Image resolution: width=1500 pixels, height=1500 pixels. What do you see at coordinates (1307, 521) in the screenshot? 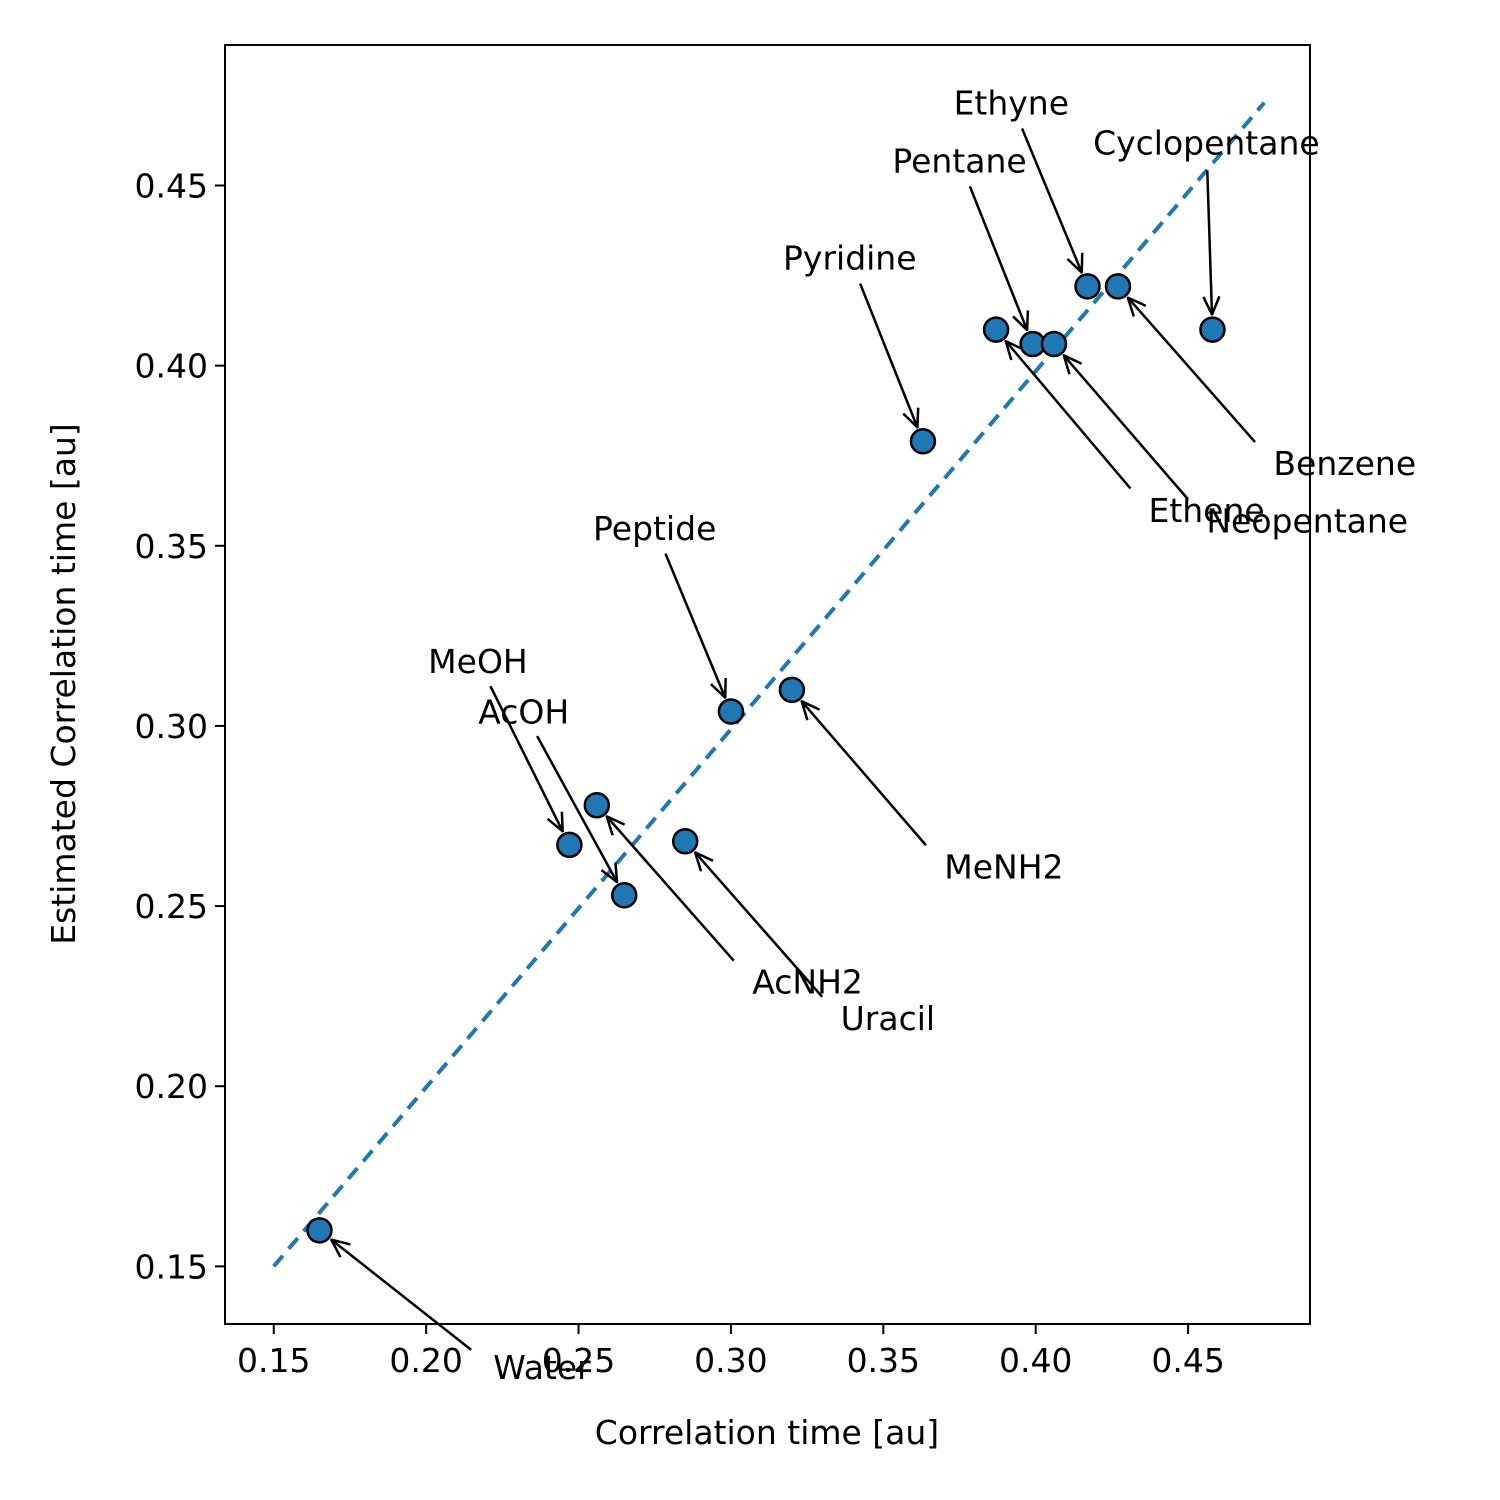
I see `point-label-neopentane: Neopentane` at bounding box center [1307, 521].